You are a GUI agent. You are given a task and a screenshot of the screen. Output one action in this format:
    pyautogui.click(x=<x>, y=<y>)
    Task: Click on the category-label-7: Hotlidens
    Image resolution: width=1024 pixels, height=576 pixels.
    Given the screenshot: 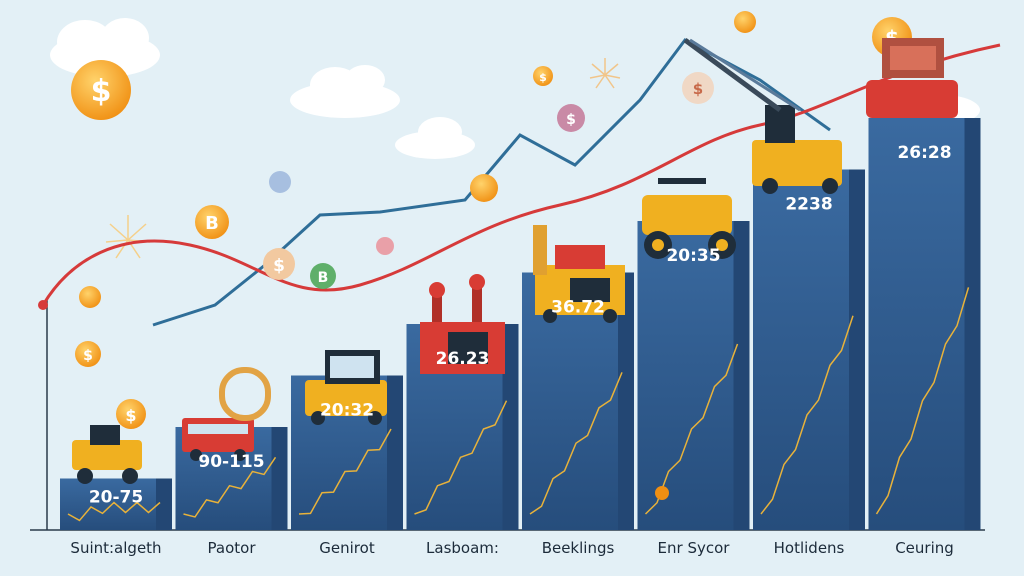 What is the action you would take?
    pyautogui.click(x=809, y=548)
    